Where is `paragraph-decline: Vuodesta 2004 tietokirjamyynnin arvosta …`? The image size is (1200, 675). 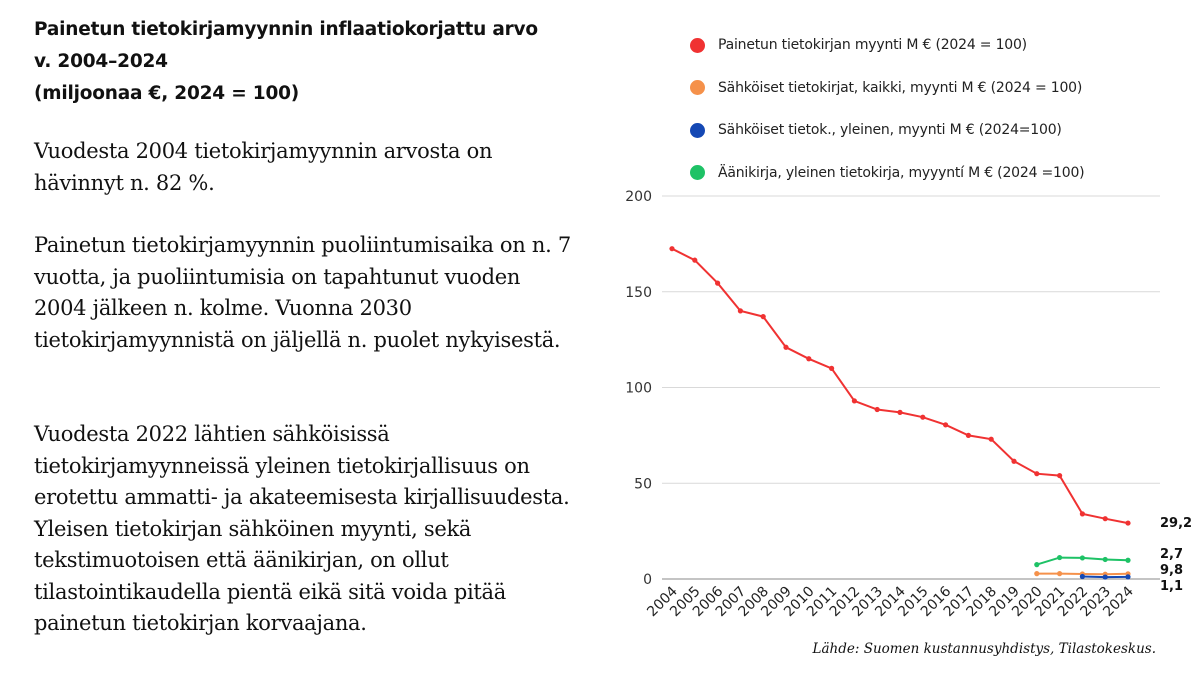 paragraph-decline: Vuodesta 2004 tietokirjamyynnin arvosta … is located at coordinates (263, 167).